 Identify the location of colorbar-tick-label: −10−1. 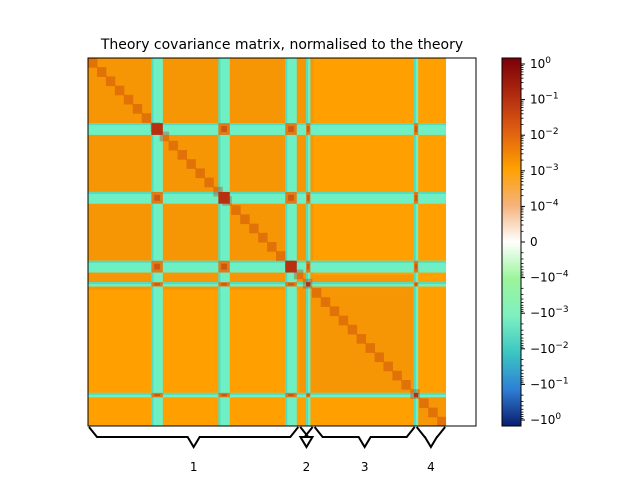
(549, 383).